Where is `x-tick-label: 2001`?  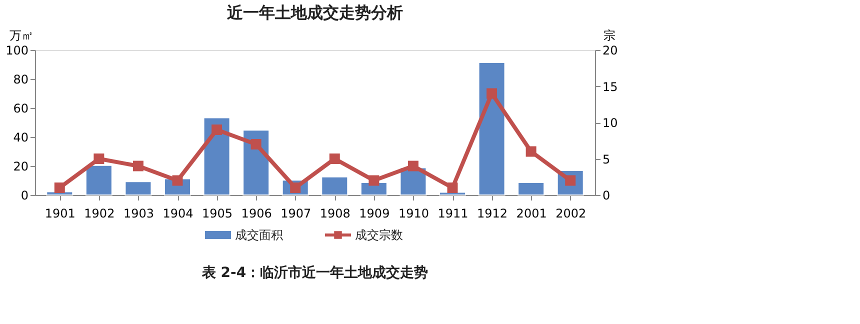
x-tick-label: 2001 is located at coordinates (531, 213).